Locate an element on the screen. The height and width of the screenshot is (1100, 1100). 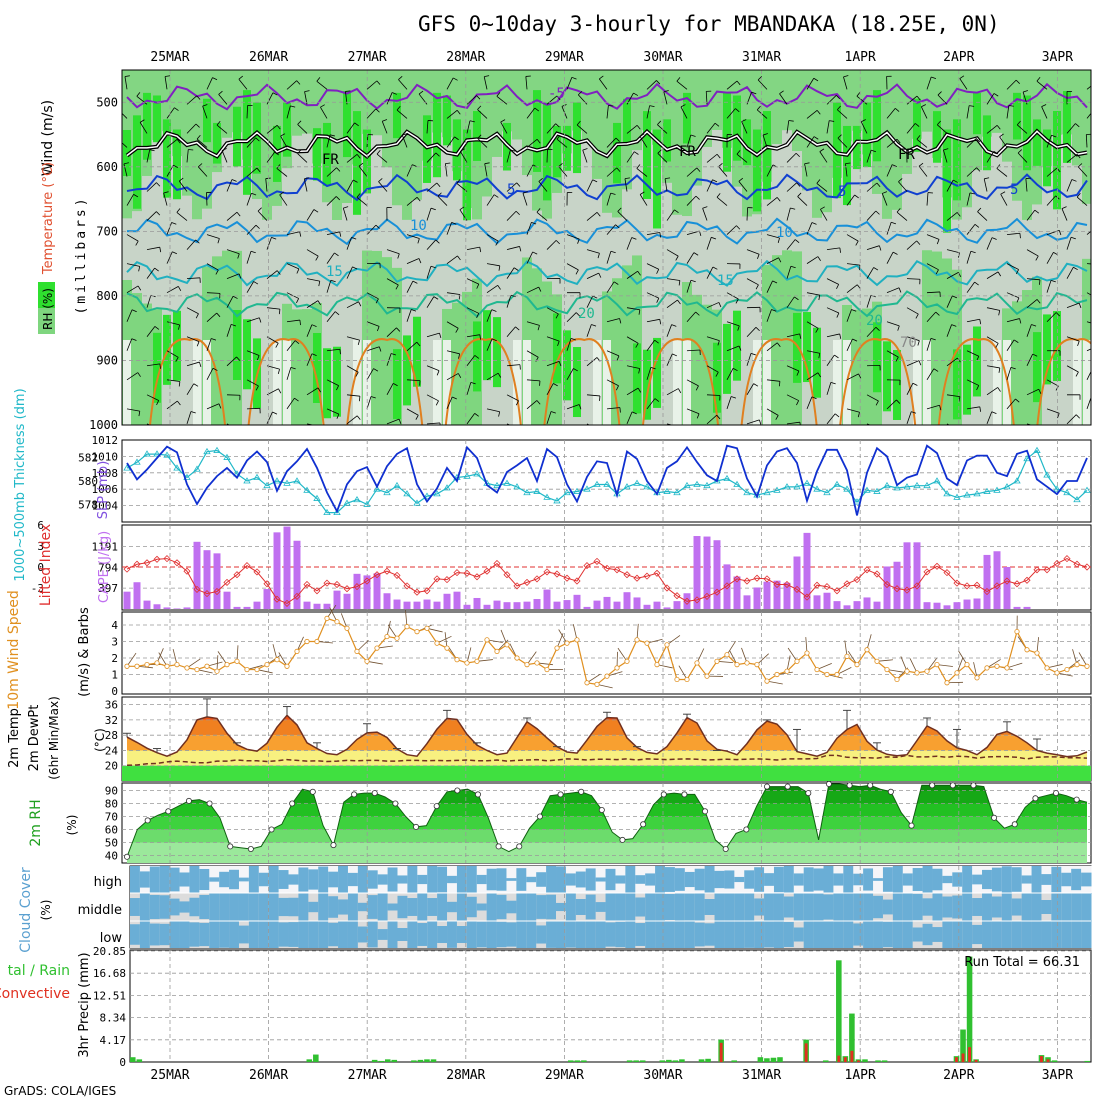
thickness-tick-578: 578 is located at coordinates (88, 504).